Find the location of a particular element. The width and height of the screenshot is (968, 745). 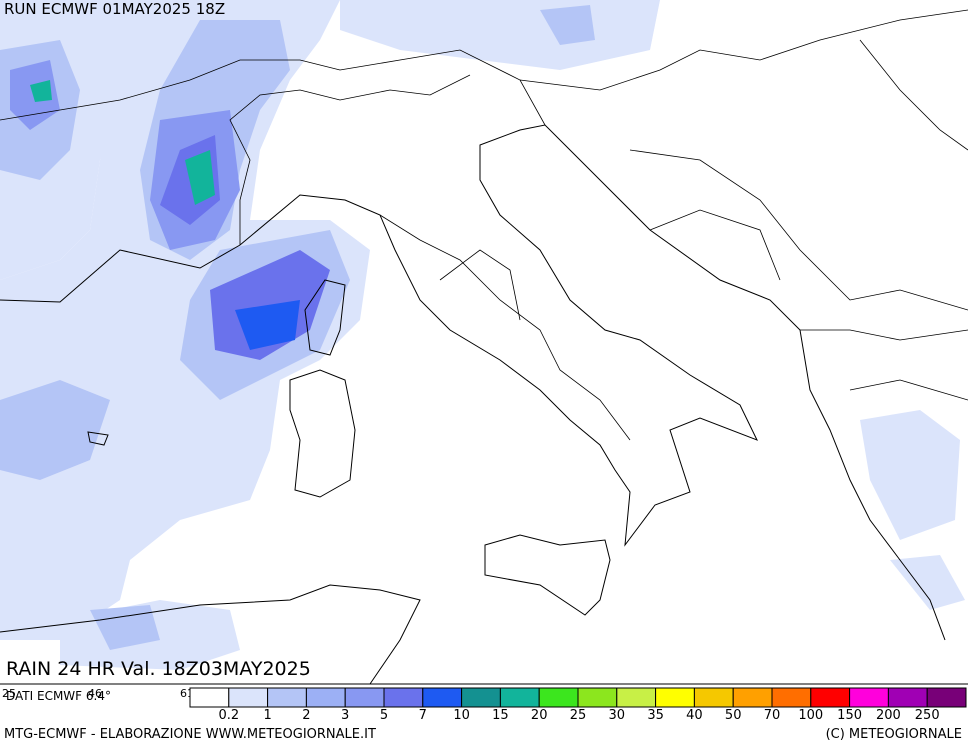

threshold-label: 15 is located at coordinates (500, 715).